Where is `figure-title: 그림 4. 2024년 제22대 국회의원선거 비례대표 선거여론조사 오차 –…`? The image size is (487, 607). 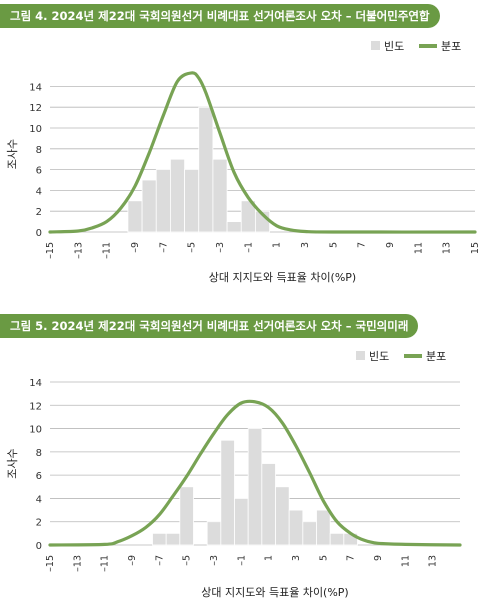 figure-title: 그림 4. 2024년 제22대 국회의원선거 비례대표 선거여론조사 오차 –… is located at coordinates (220, 16).